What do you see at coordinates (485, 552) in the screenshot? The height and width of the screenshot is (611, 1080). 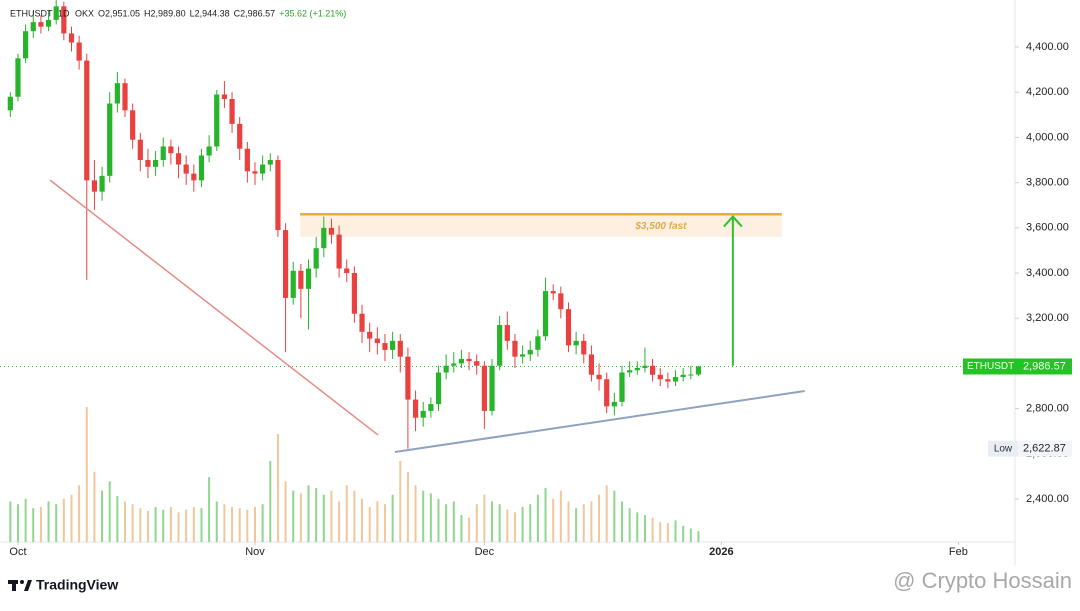 I see `x-tick-label: Dec` at bounding box center [485, 552].